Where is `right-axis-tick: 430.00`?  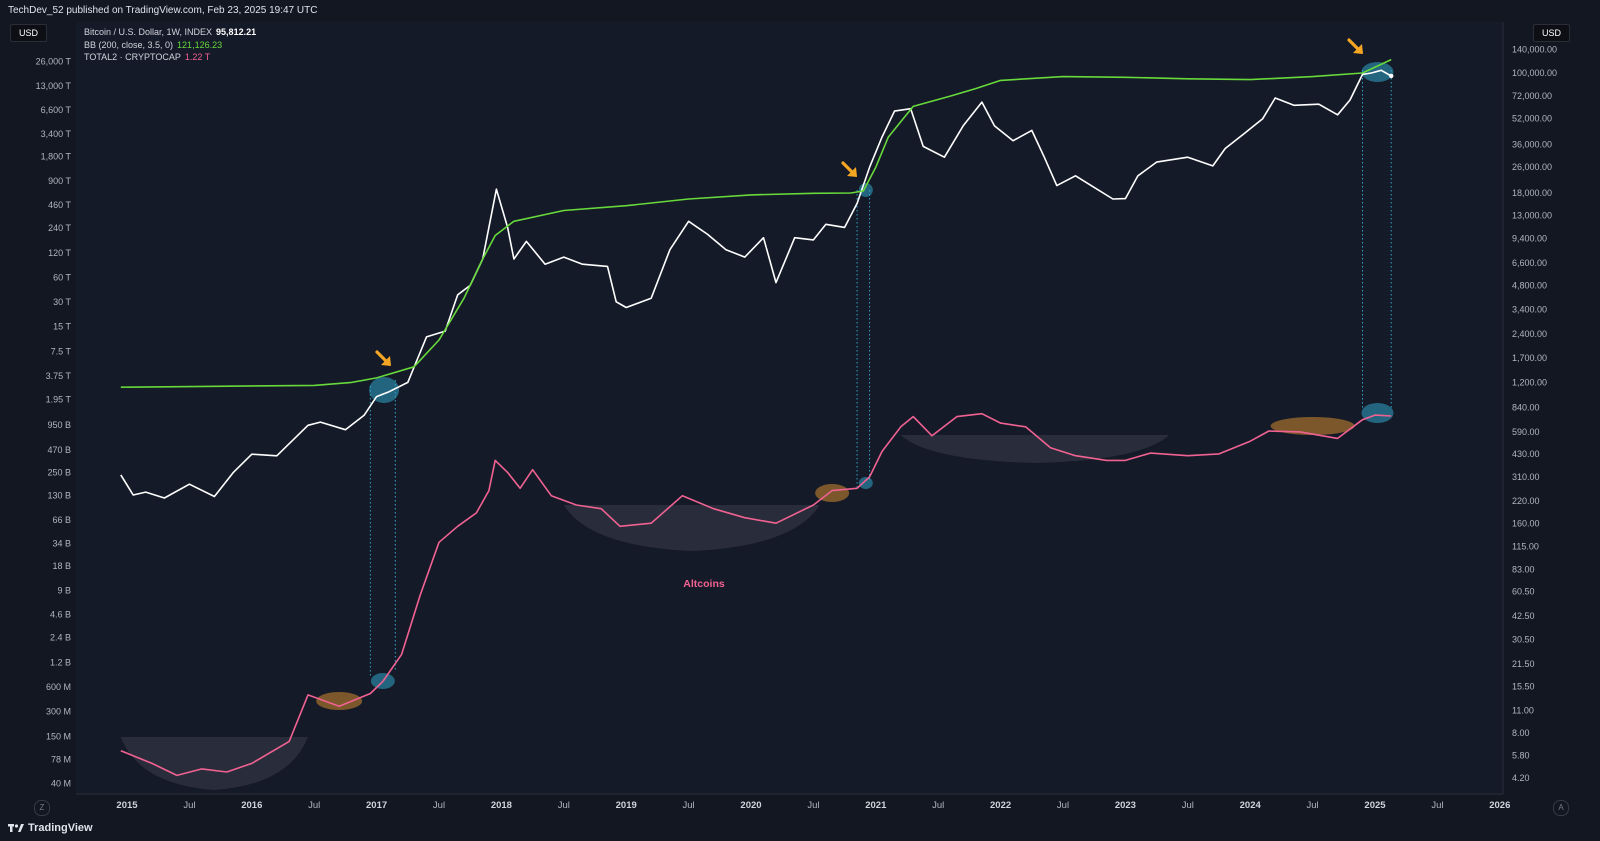 right-axis-tick: 430.00 is located at coordinates (1526, 454).